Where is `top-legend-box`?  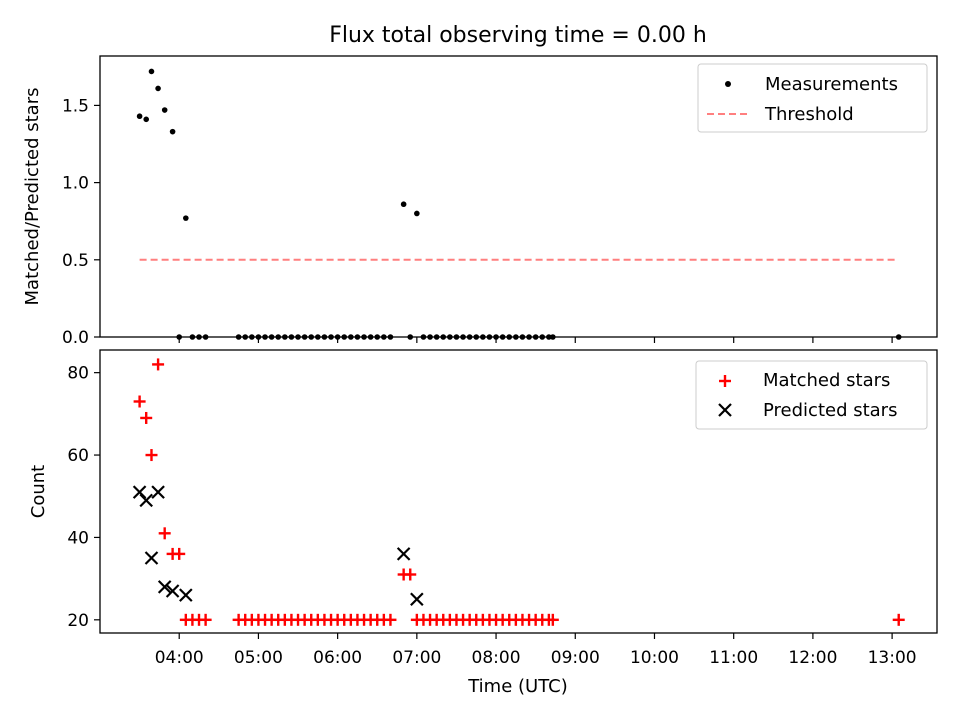 top-legend-box is located at coordinates (812, 98).